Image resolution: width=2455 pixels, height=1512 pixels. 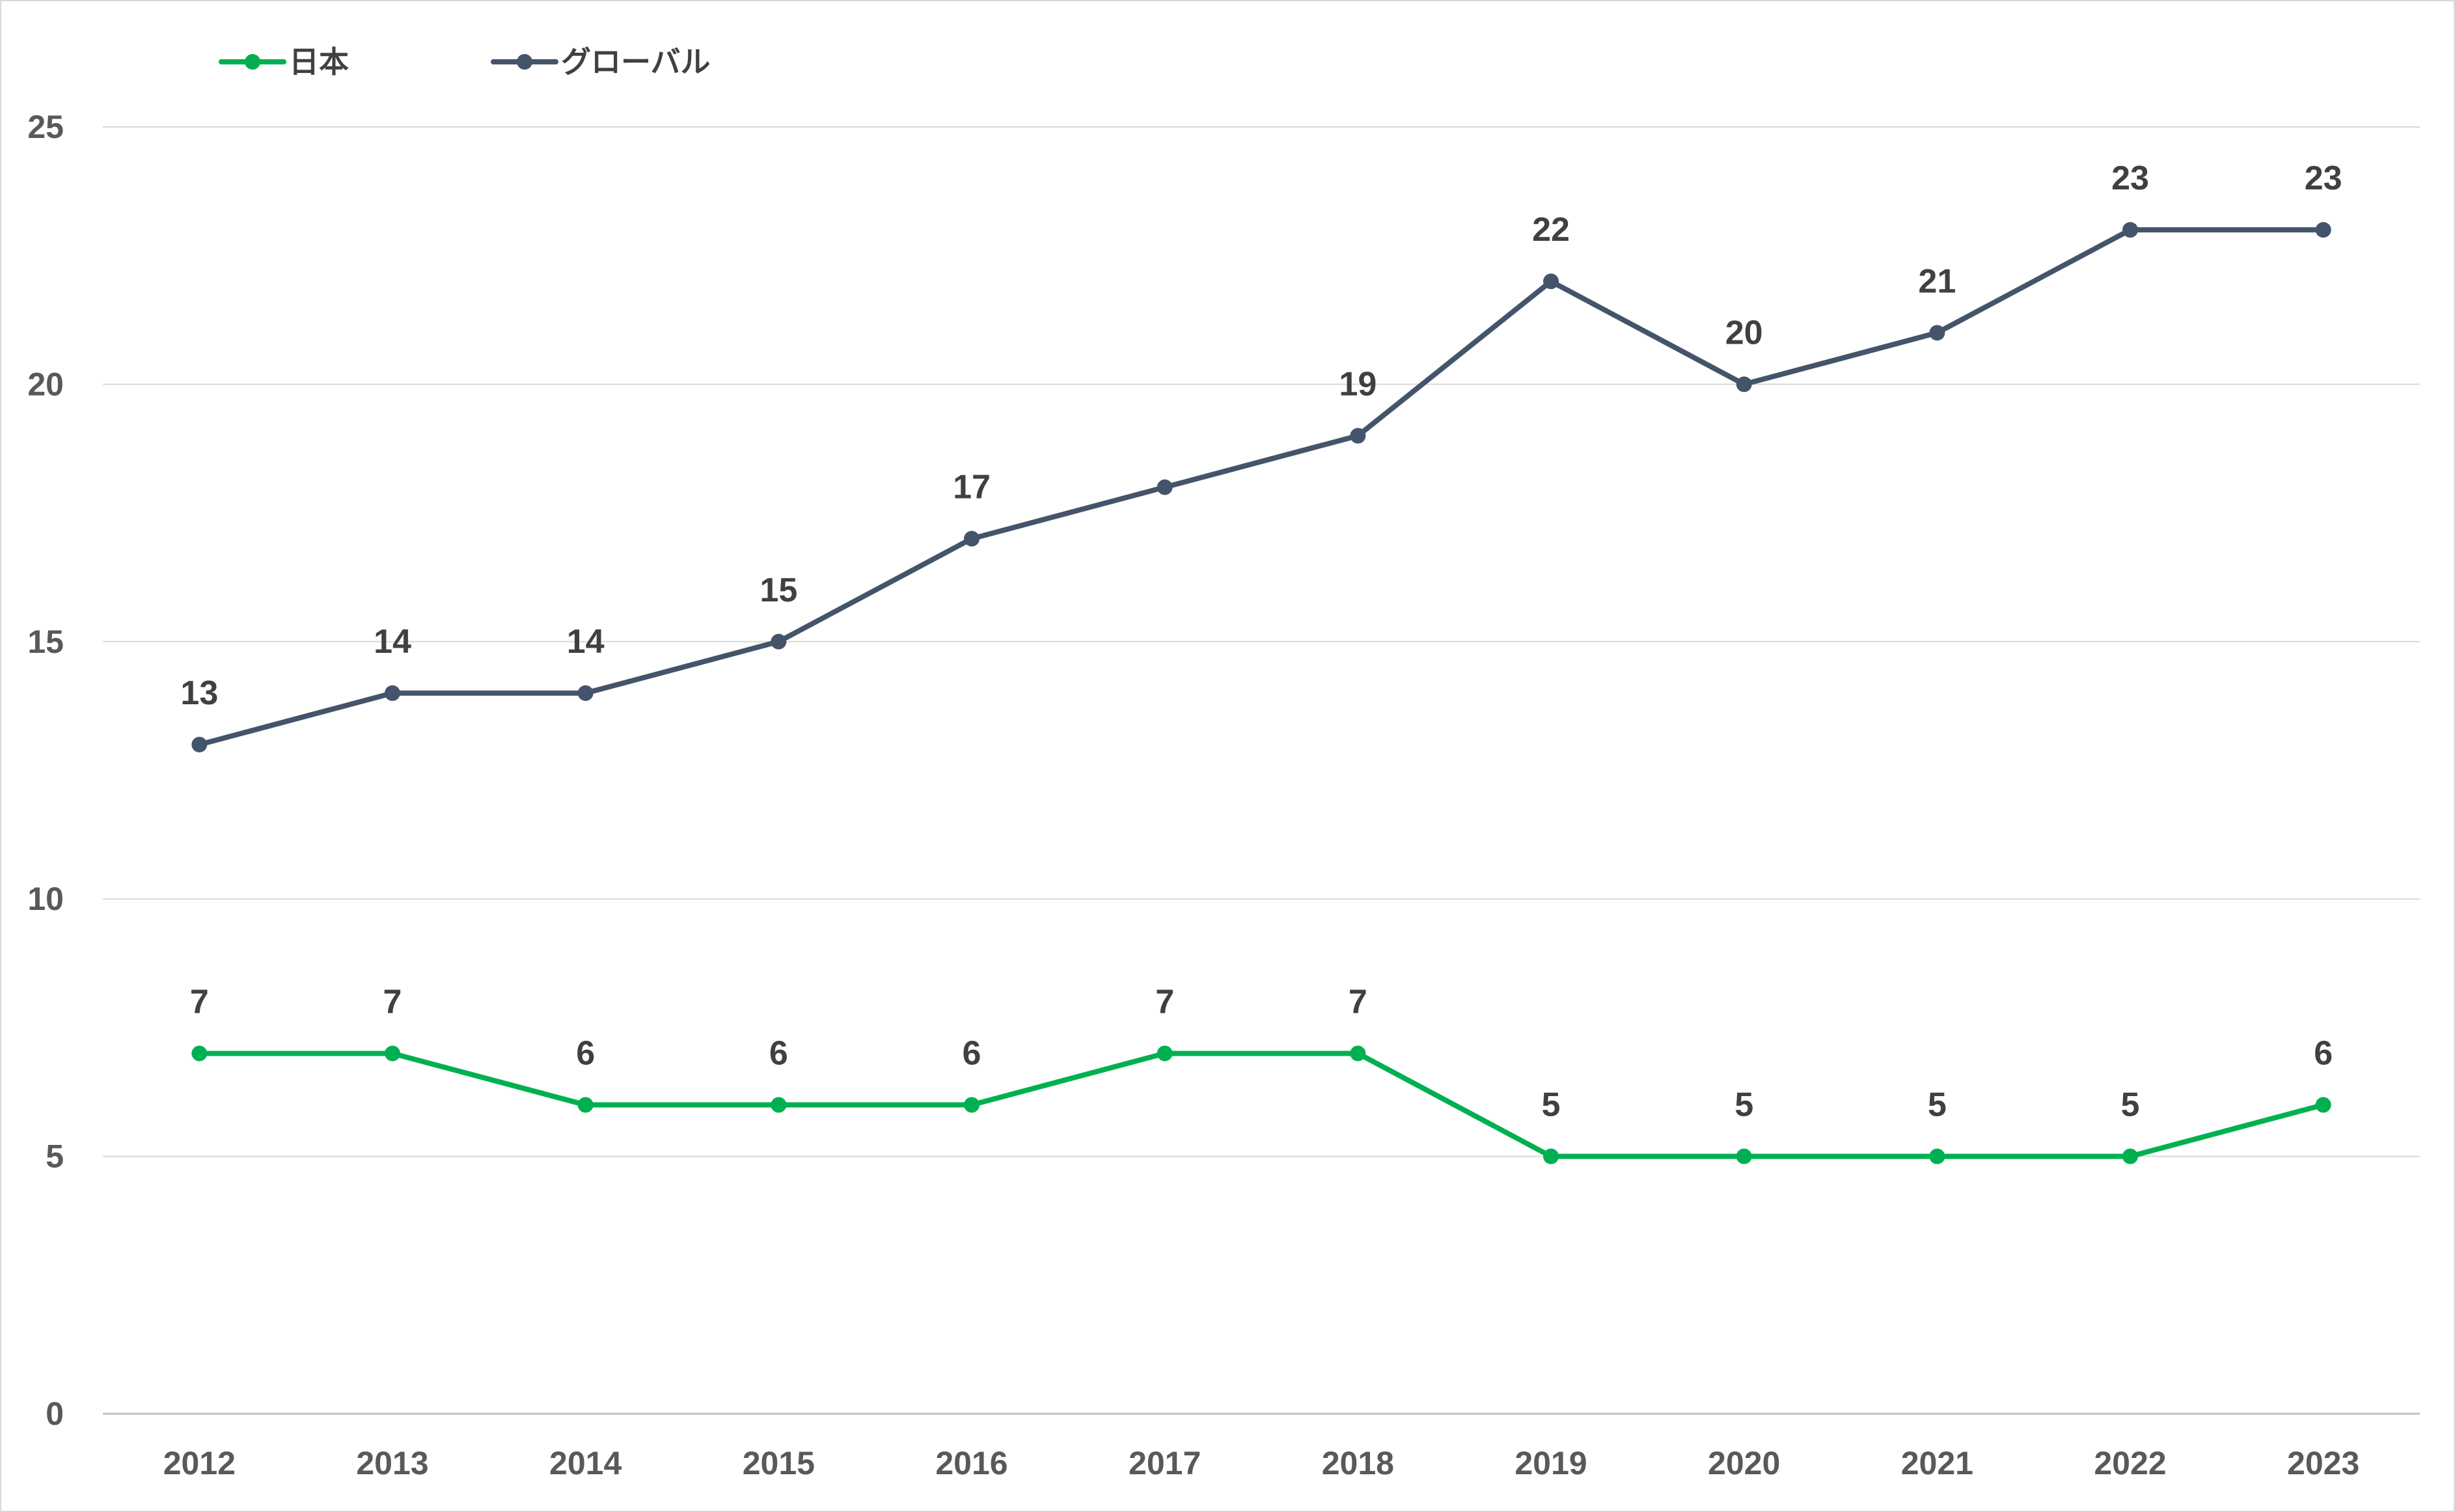 I want to click on y-tick-label: 15, so click(x=45, y=642).